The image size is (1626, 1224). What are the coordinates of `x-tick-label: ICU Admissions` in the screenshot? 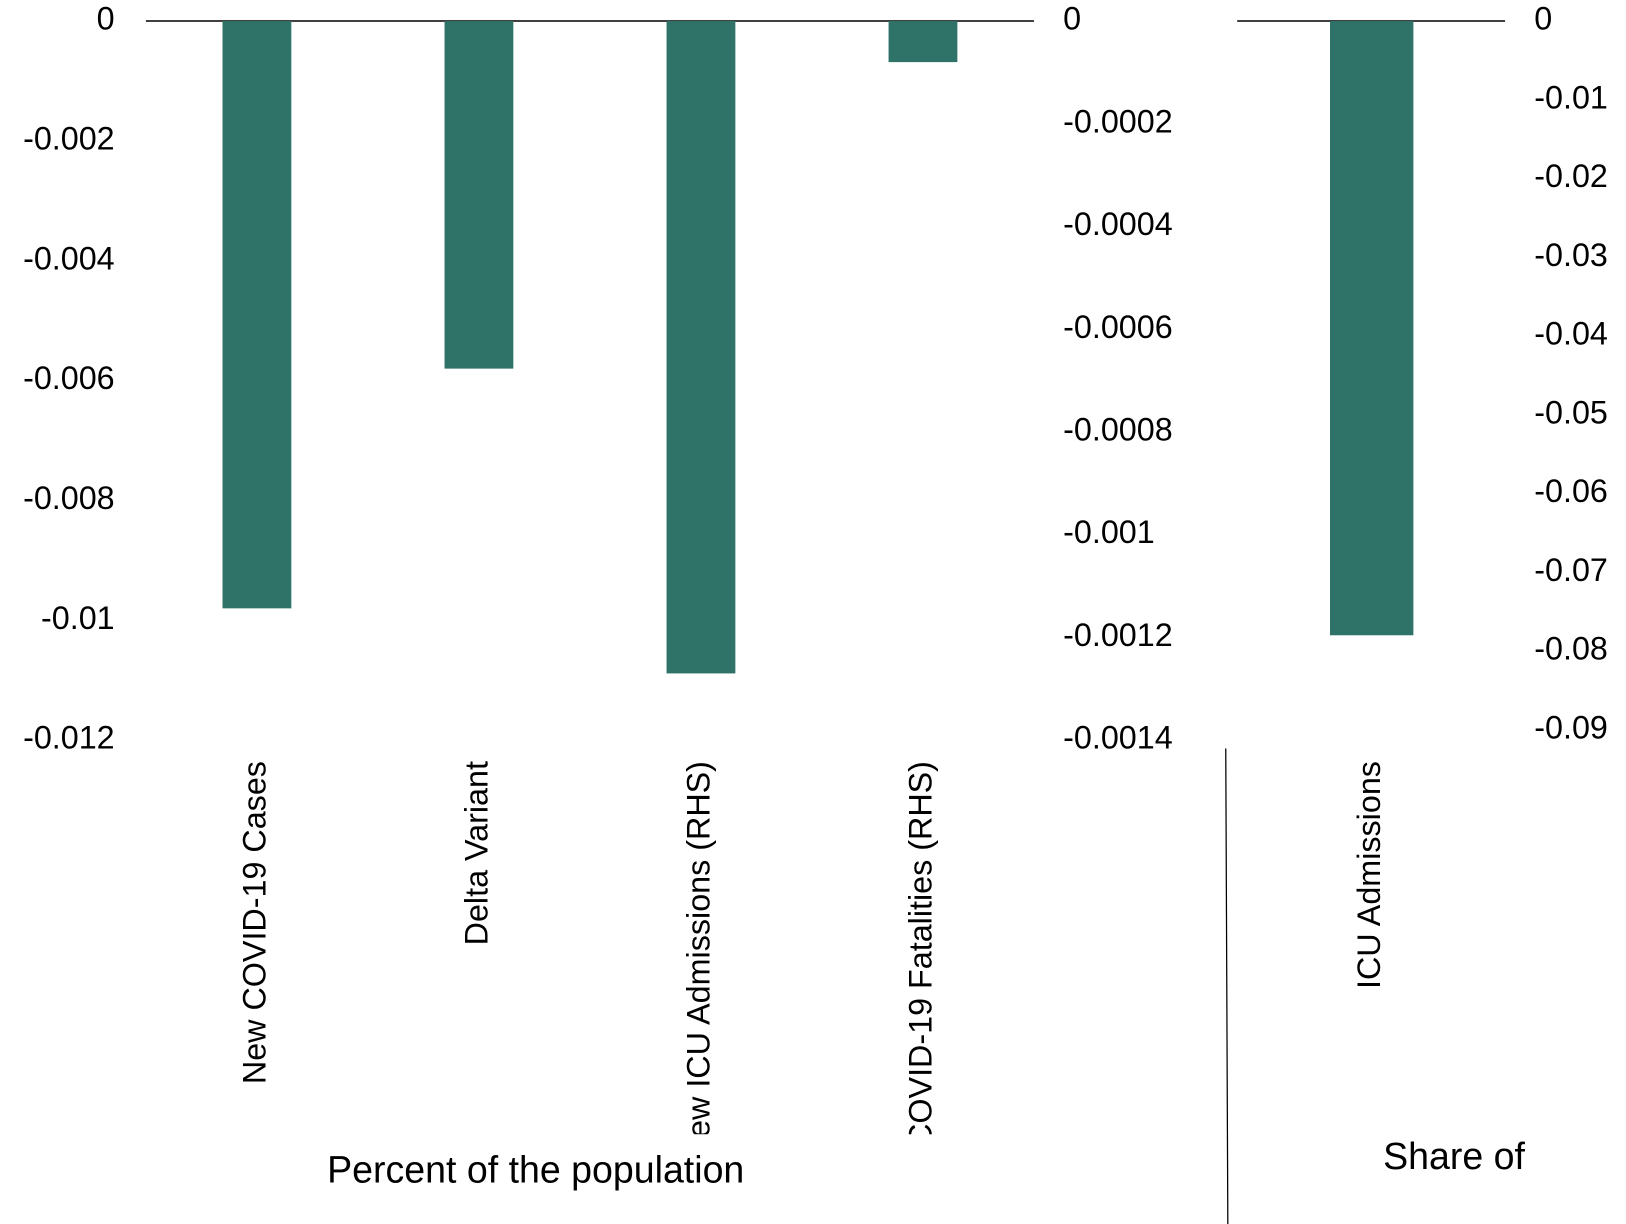 It's located at (1369, 875).